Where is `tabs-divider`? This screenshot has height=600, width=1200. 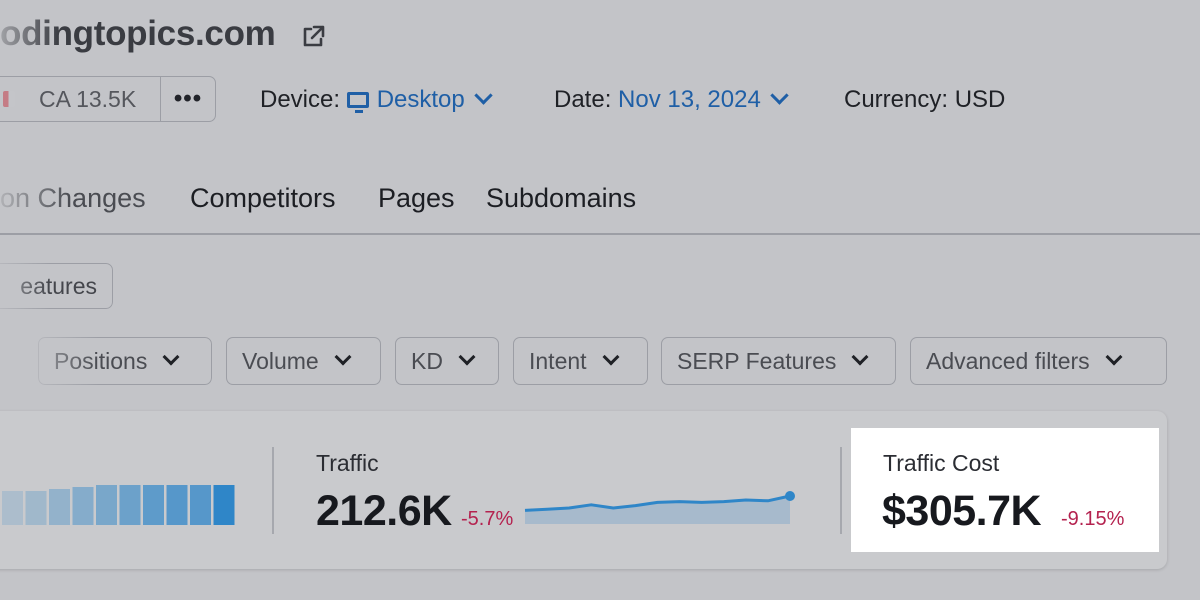
tabs-divider is located at coordinates (600, 234).